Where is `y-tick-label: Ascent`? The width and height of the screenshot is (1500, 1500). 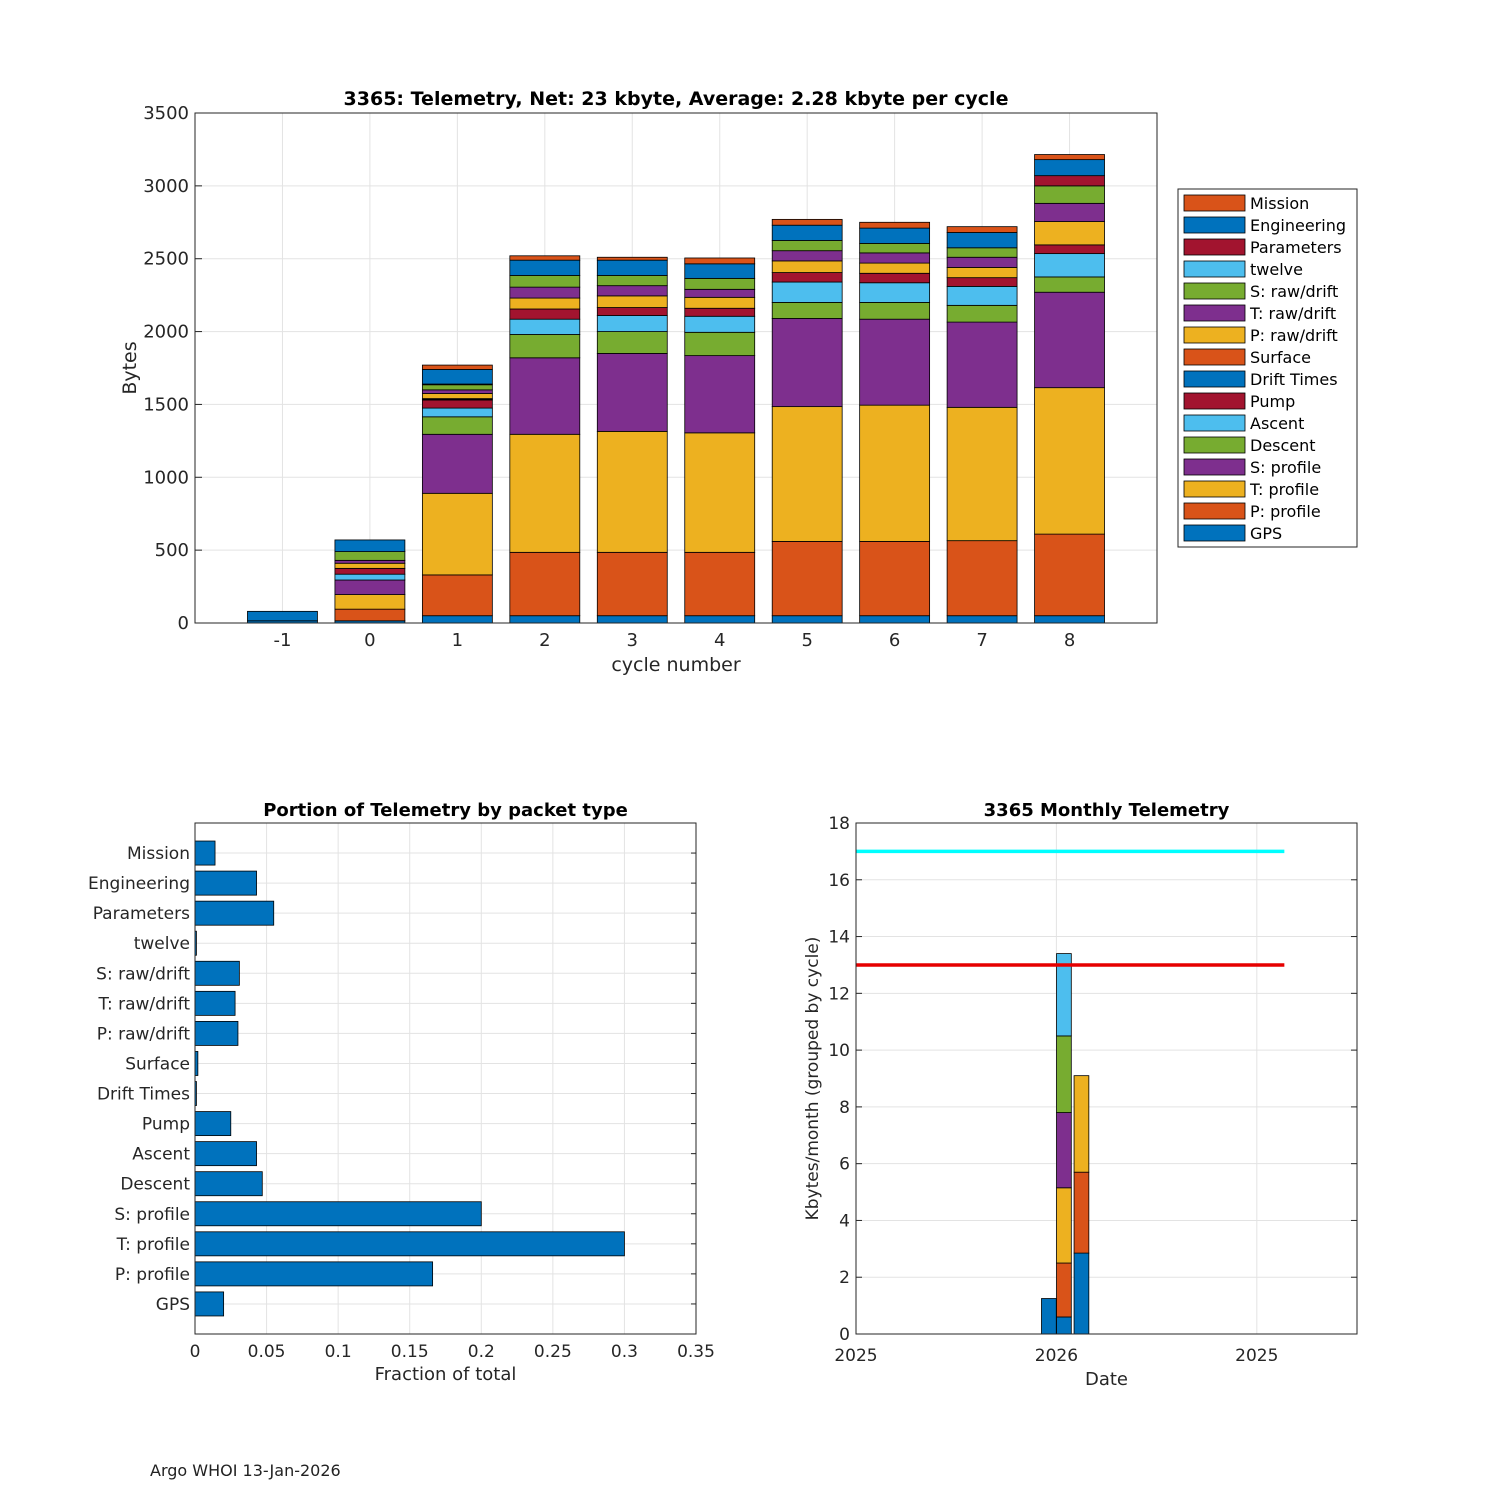
y-tick-label: Ascent is located at coordinates (161, 1155).